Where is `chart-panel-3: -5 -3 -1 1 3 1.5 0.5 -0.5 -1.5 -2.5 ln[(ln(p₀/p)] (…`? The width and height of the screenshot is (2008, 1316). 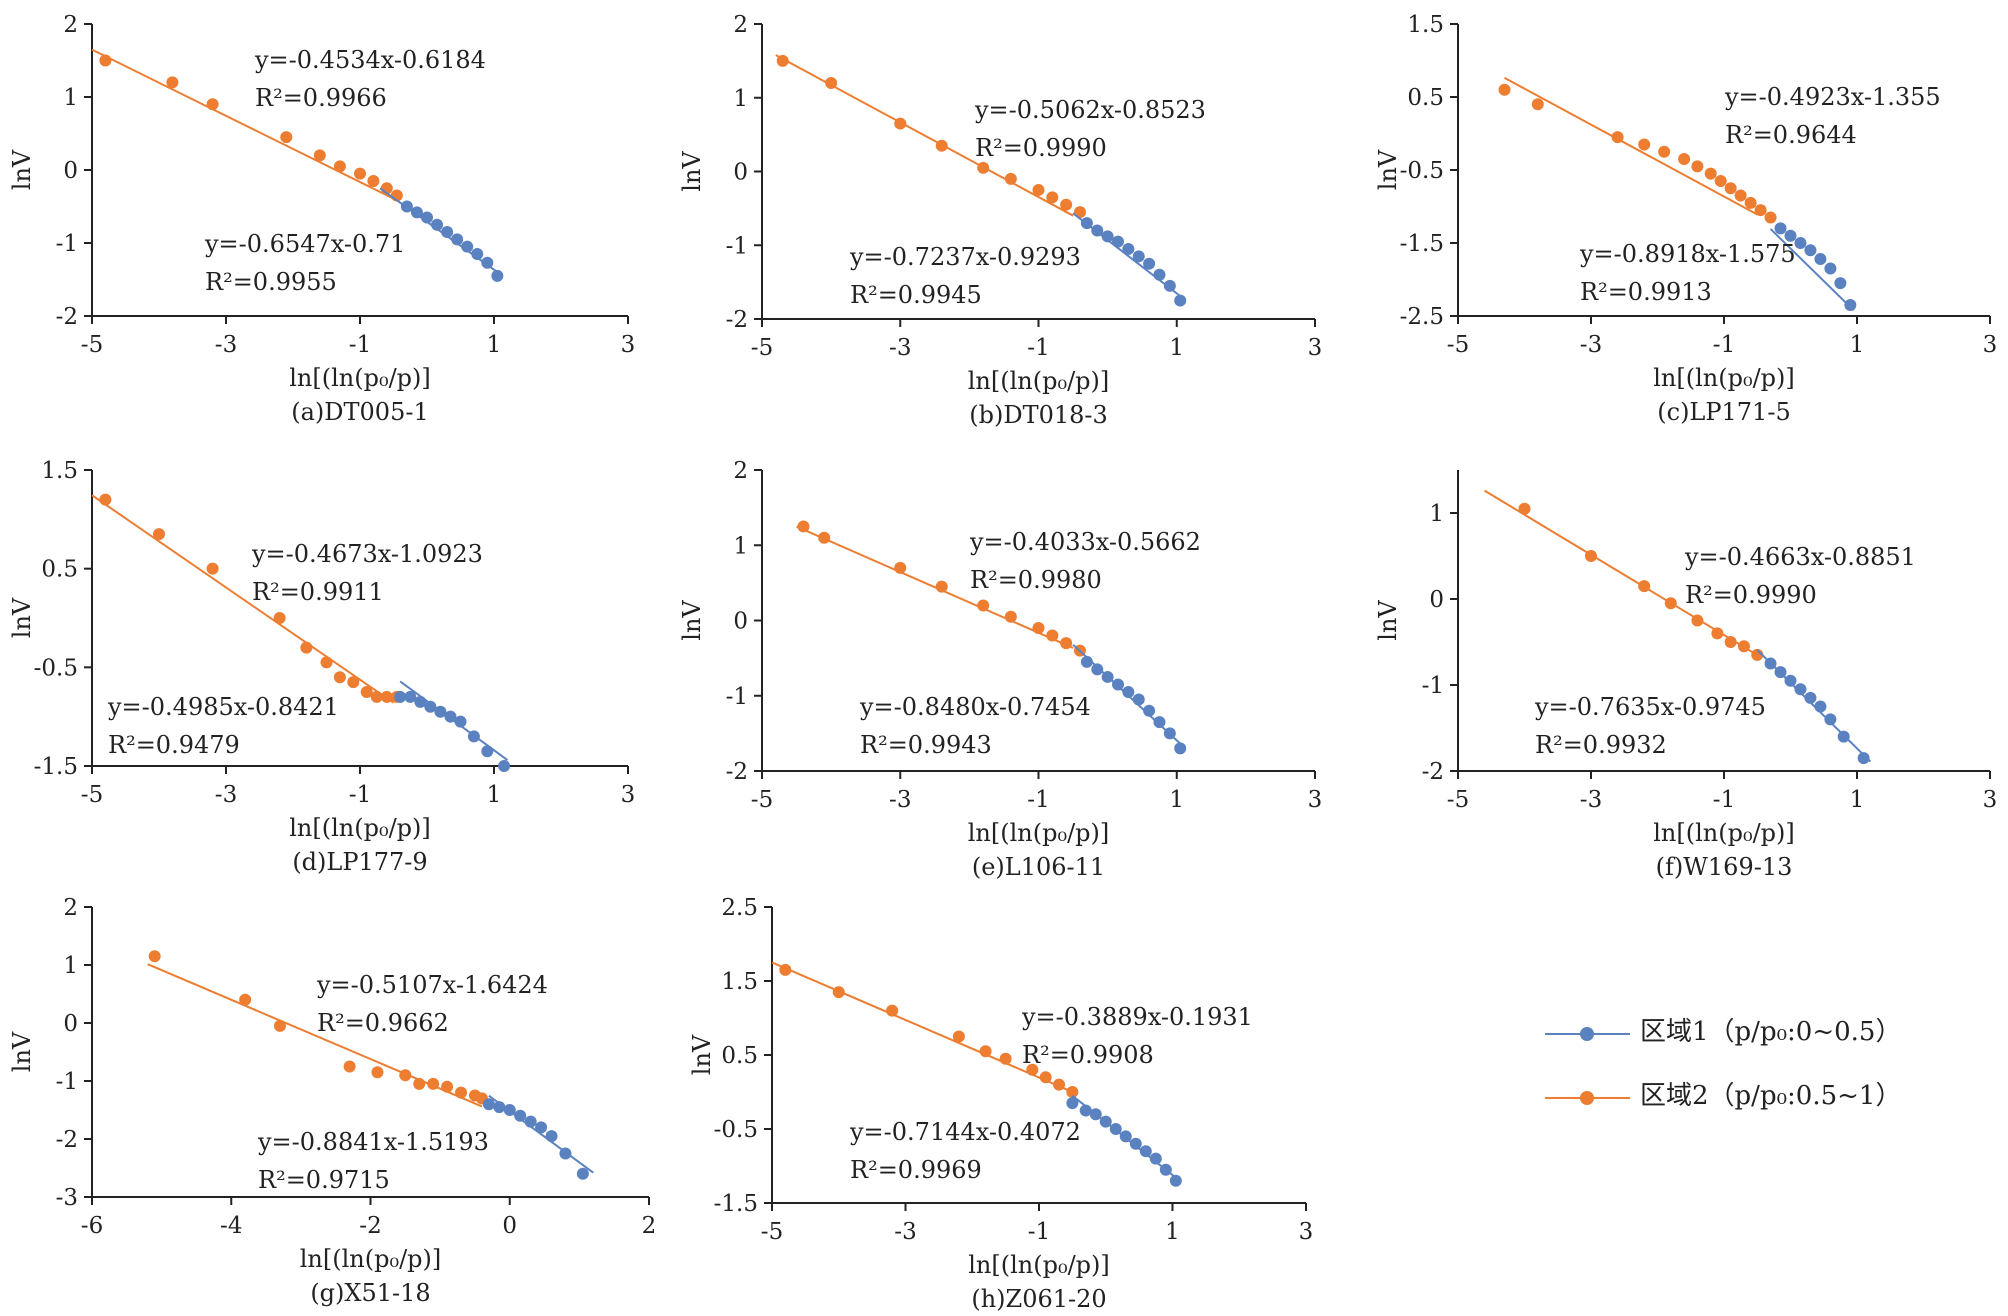
chart-panel-3: -5 -3 -1 1 3 1.5 0.5 -0.5 -1.5 -2.5 ln[(ln(p₀/p)] (… is located at coordinates (1685, 219).